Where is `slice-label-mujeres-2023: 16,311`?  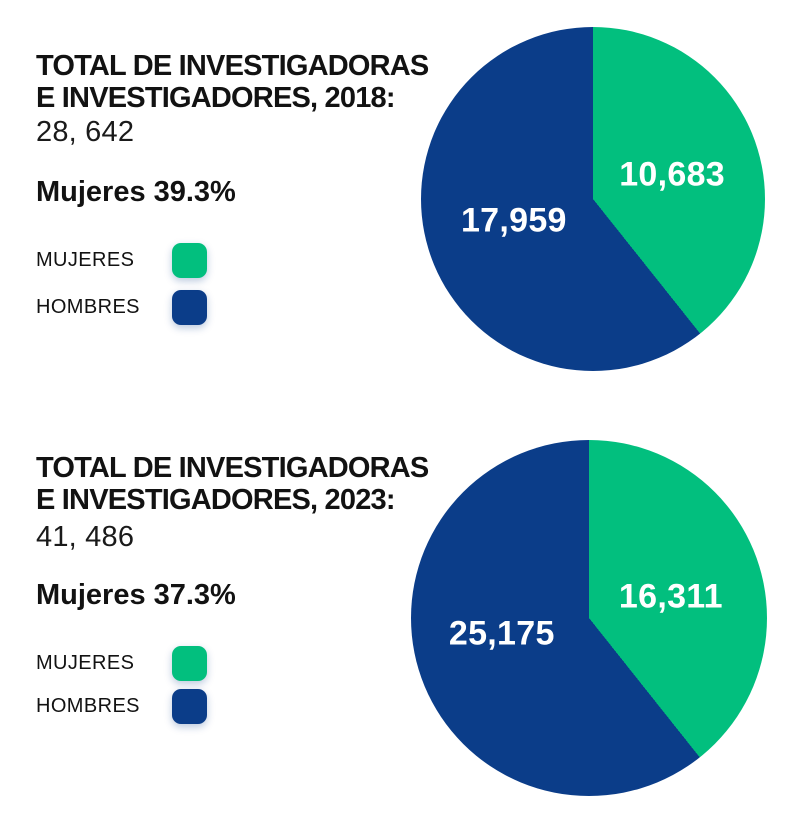
slice-label-mujeres-2023: 16,311 is located at coordinates (670, 596).